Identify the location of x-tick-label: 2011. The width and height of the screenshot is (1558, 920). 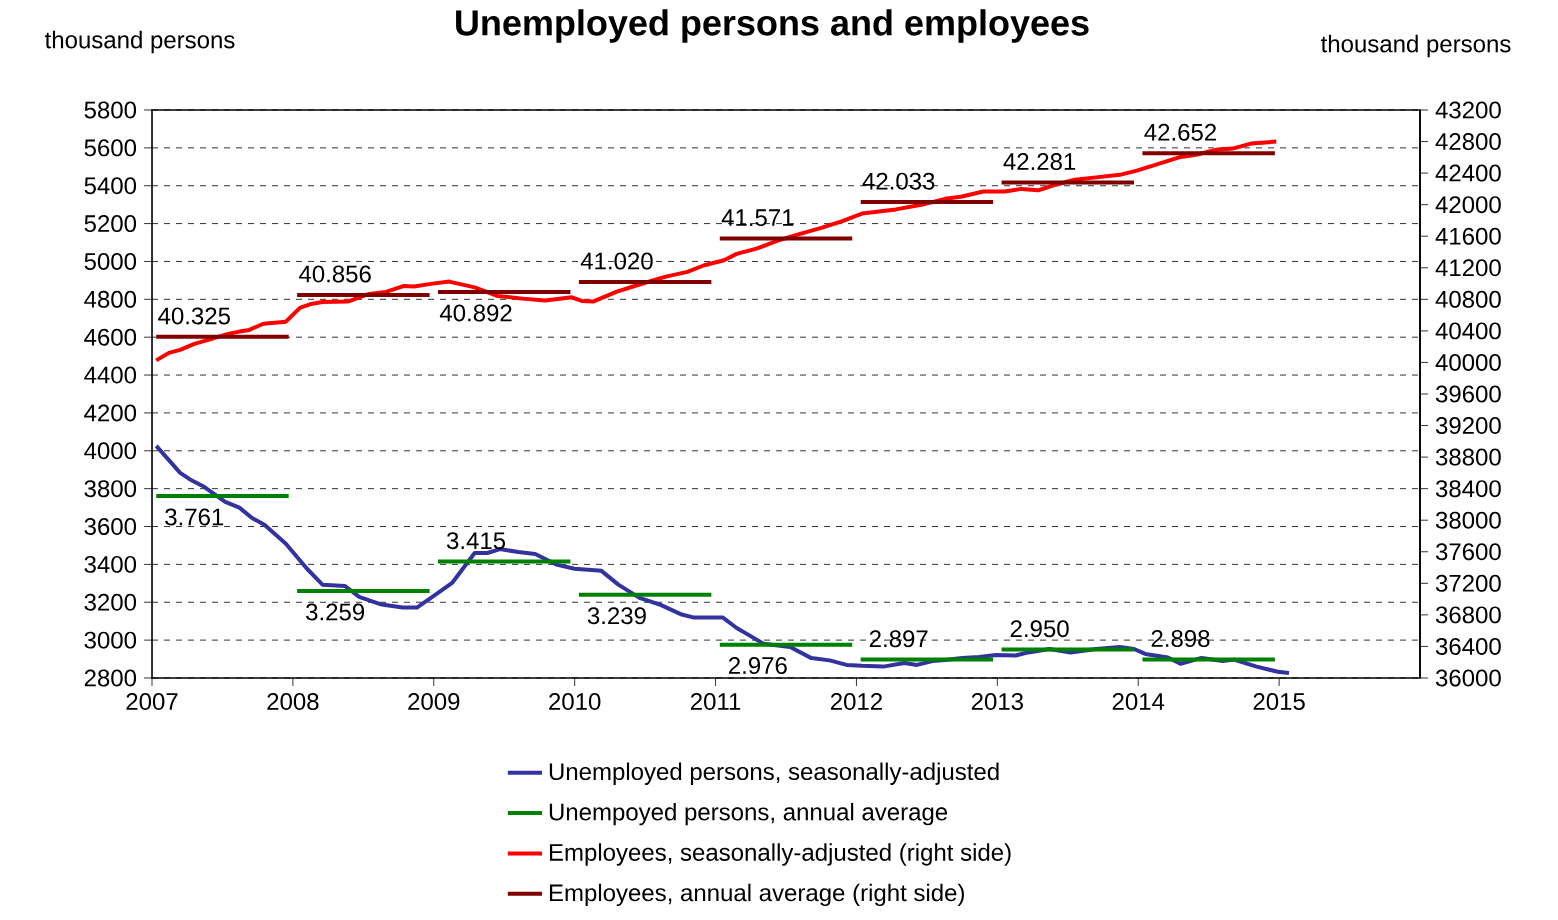
(715, 702).